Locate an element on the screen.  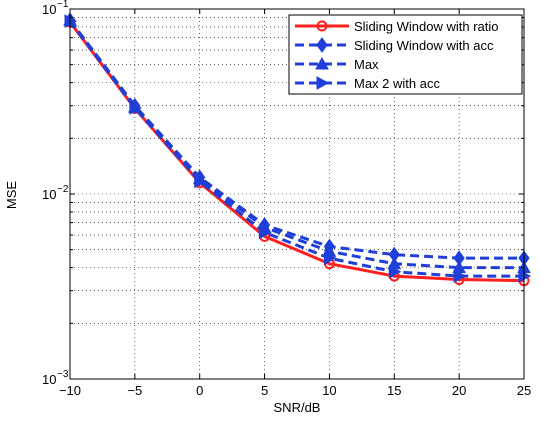
legend-label: Sliding Window with ratio is located at coordinates (426, 26).